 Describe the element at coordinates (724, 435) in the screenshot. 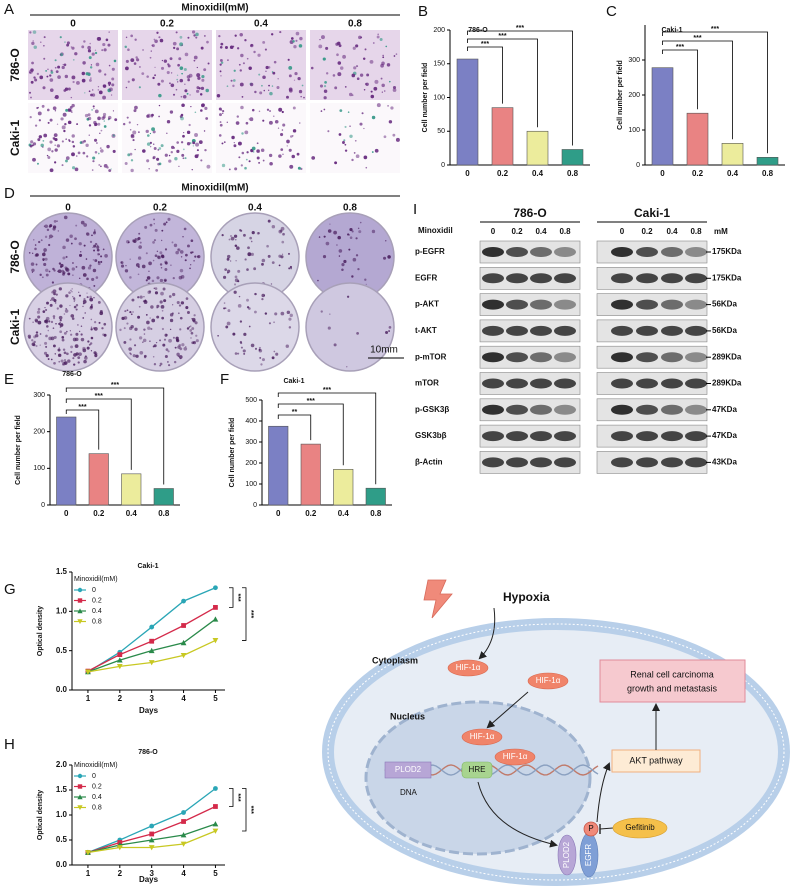

I see `size-label: 47KDa` at that location.